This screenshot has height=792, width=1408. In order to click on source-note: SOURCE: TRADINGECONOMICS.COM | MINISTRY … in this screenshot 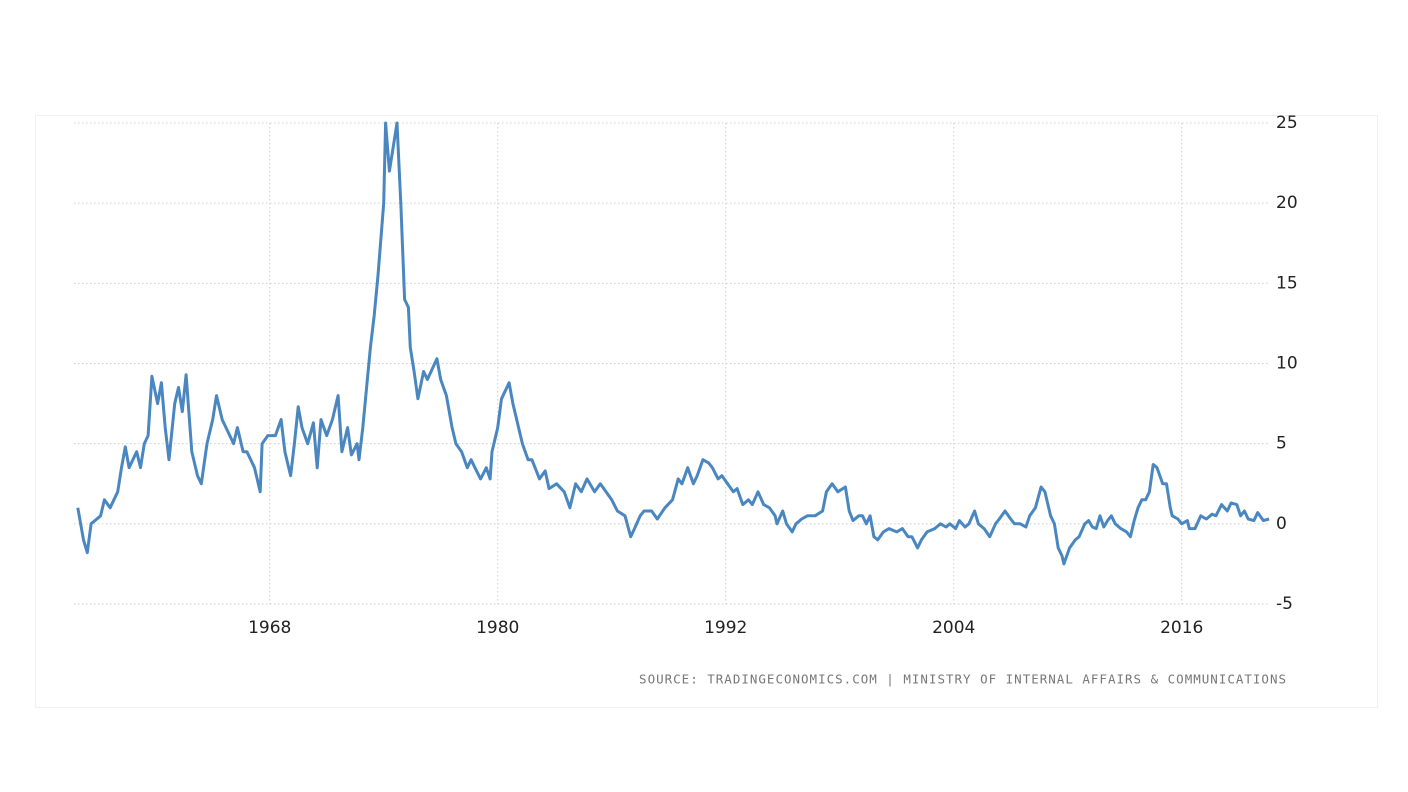, I will do `click(963, 679)`.